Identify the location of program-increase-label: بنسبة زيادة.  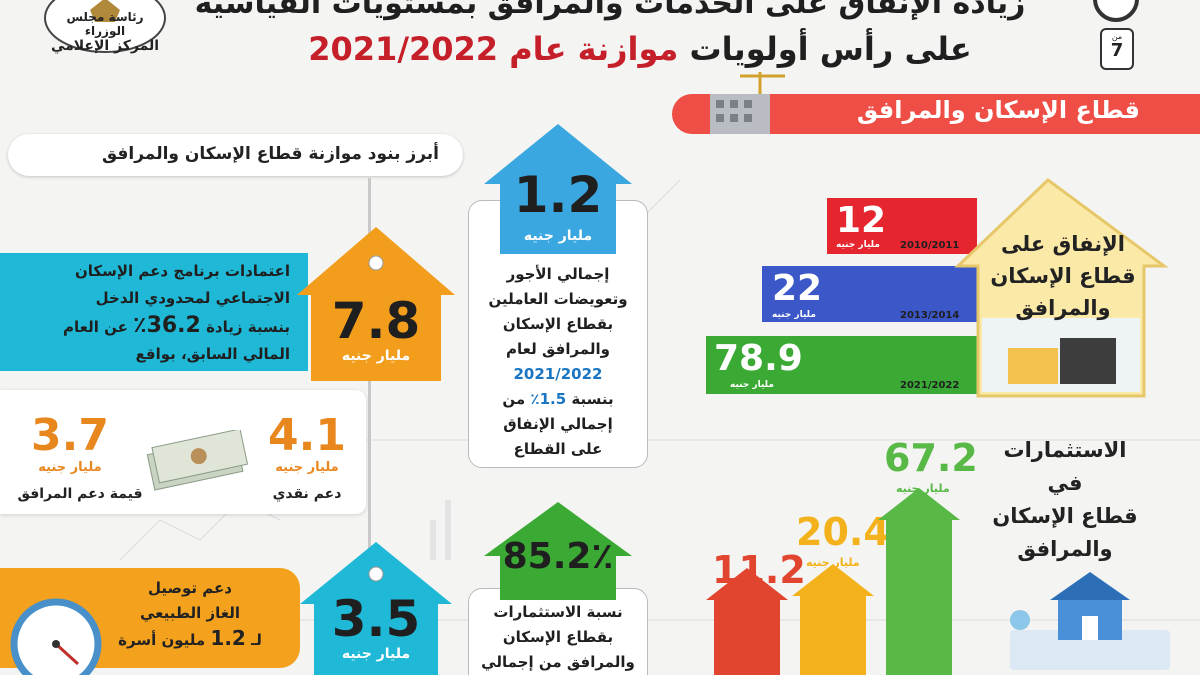
(248, 327).